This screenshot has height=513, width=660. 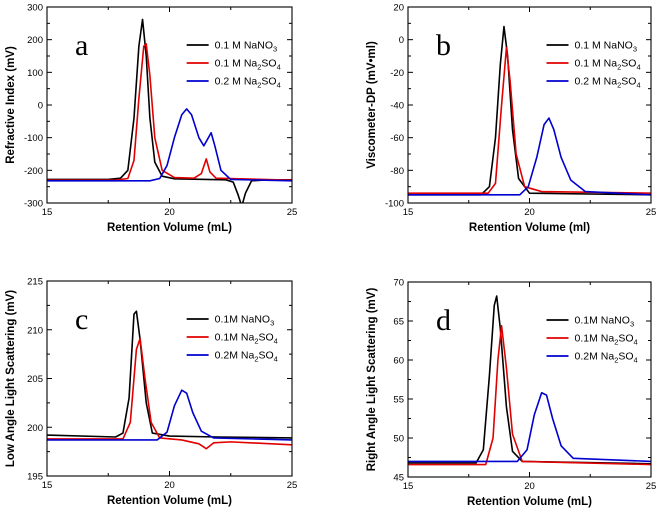 I want to click on y-tick-label-c: 195, so click(x=35, y=477).